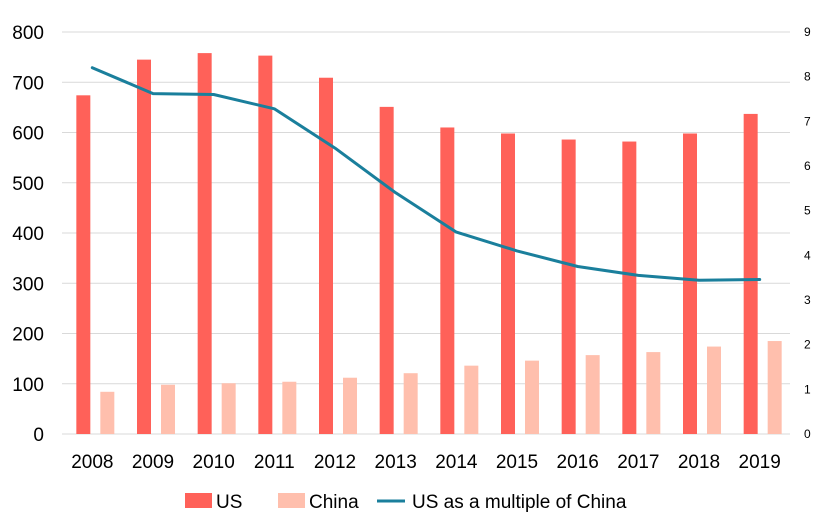 The height and width of the screenshot is (529, 832). I want to click on left-axis-ticks: 0 100 200 300 400 500 600 700 800, so click(28, 234).